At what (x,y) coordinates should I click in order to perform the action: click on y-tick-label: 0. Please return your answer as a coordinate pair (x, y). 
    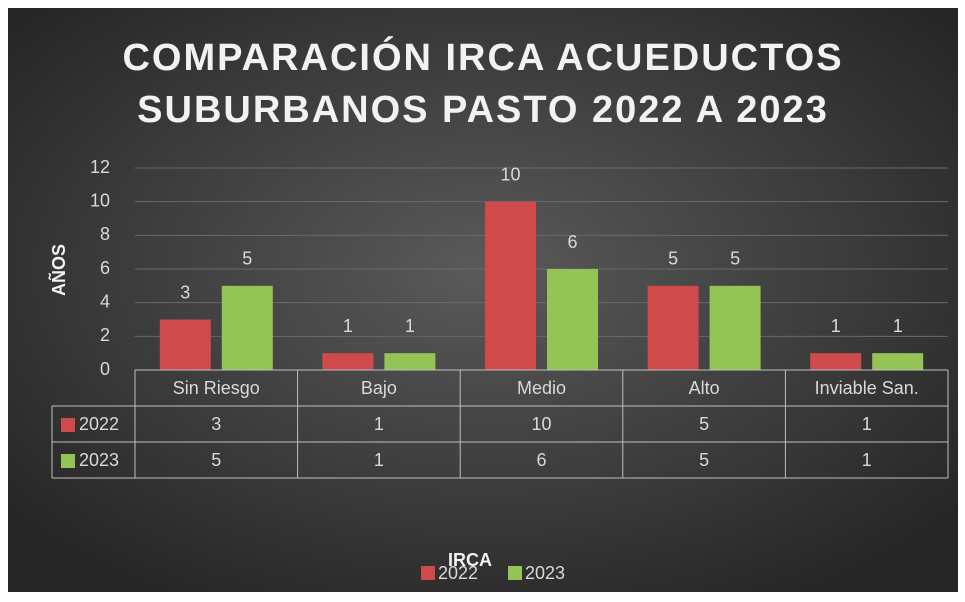
    Looking at the image, I should click on (105, 369).